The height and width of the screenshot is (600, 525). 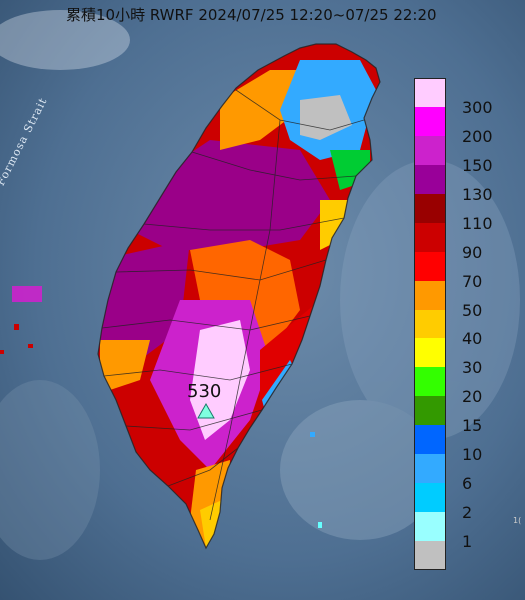 I want to click on legend-label: 30, so click(x=472, y=368).